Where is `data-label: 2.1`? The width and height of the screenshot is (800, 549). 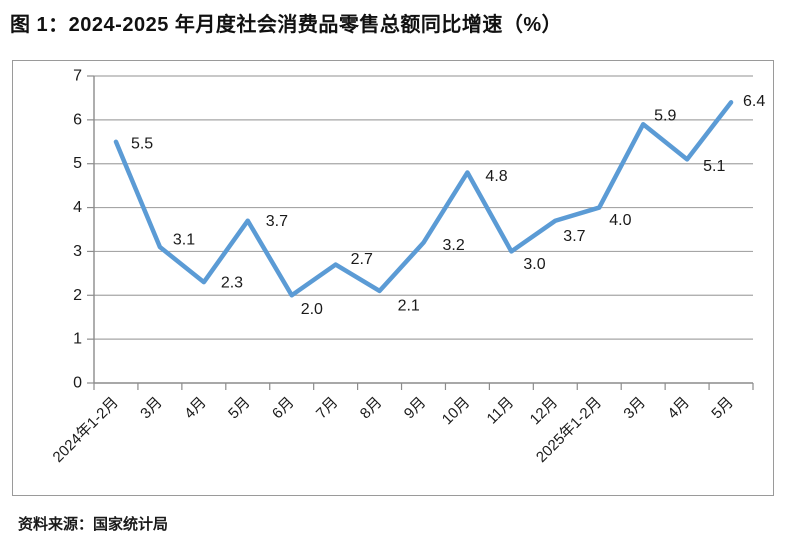 data-label: 2.1 is located at coordinates (409, 305).